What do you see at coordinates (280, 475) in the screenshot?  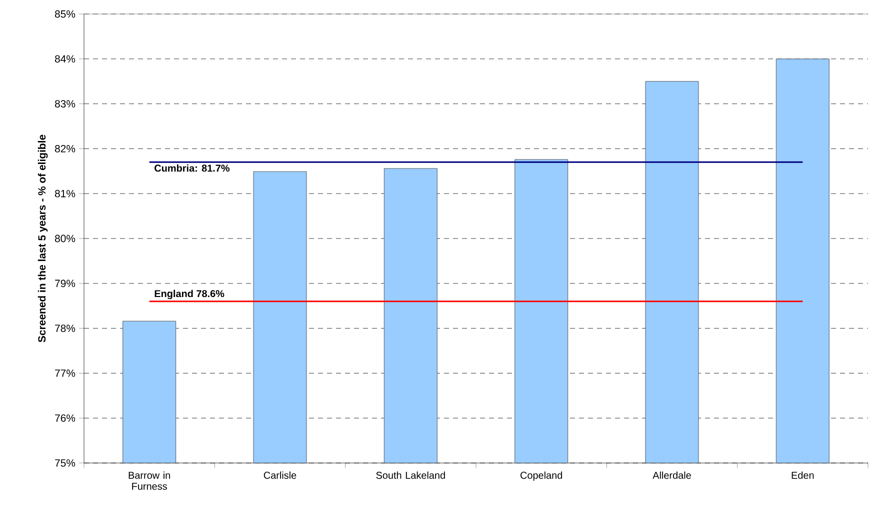 I see `x-tick-label: Carlisle` at bounding box center [280, 475].